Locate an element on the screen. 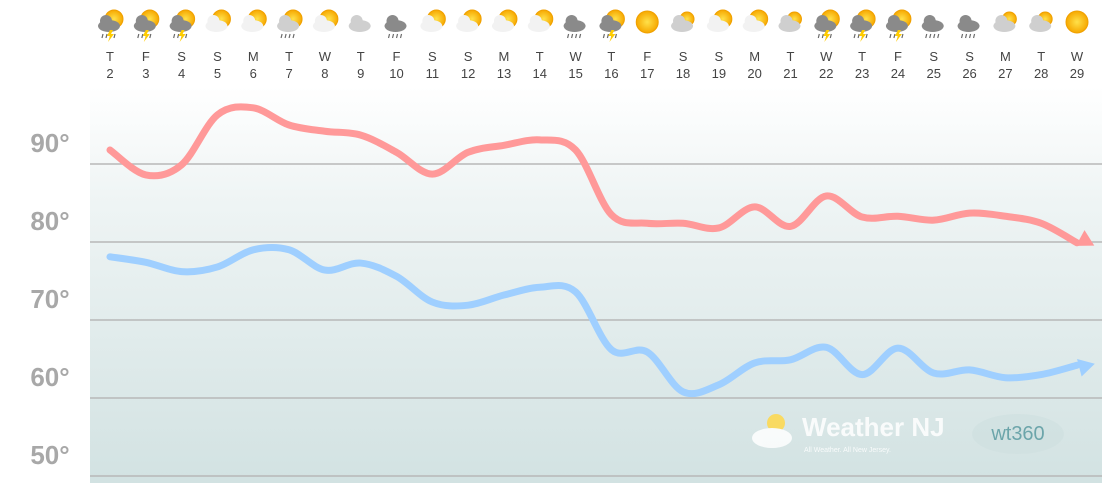  date-label: 5 is located at coordinates (217, 73).